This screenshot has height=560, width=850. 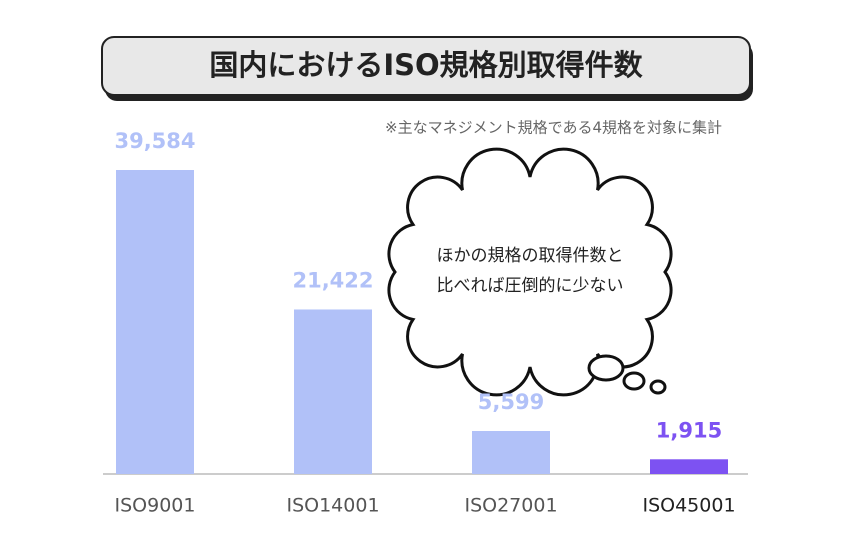 What do you see at coordinates (332, 280) in the screenshot?
I see `value-label: 21,422` at bounding box center [332, 280].